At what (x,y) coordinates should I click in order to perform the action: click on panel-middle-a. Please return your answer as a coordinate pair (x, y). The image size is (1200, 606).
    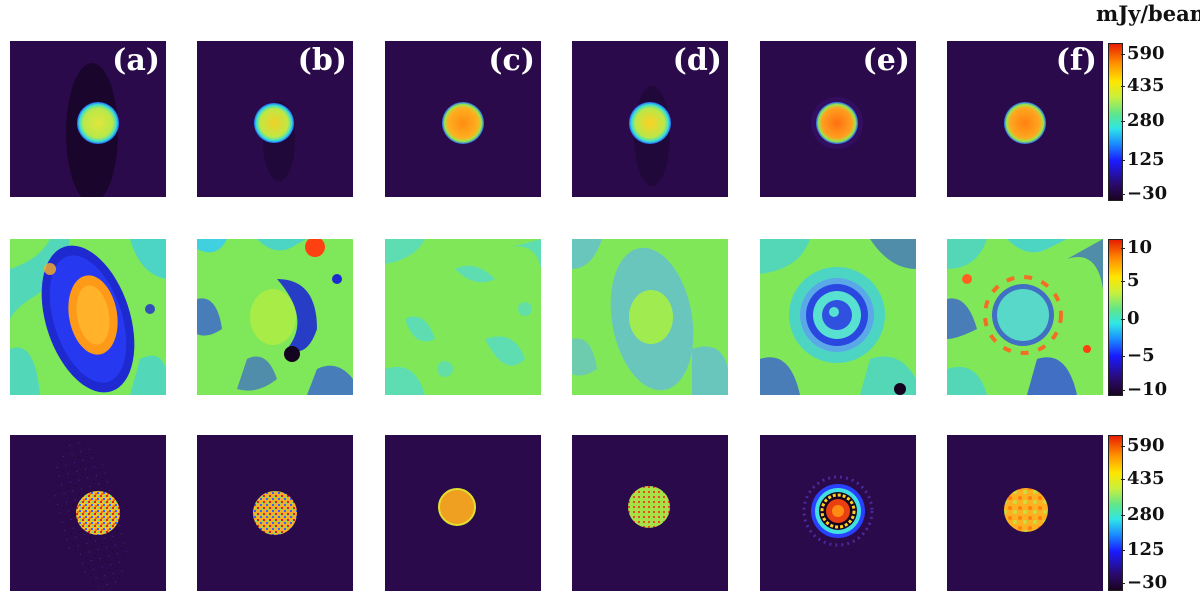
    Looking at the image, I should click on (88, 317).